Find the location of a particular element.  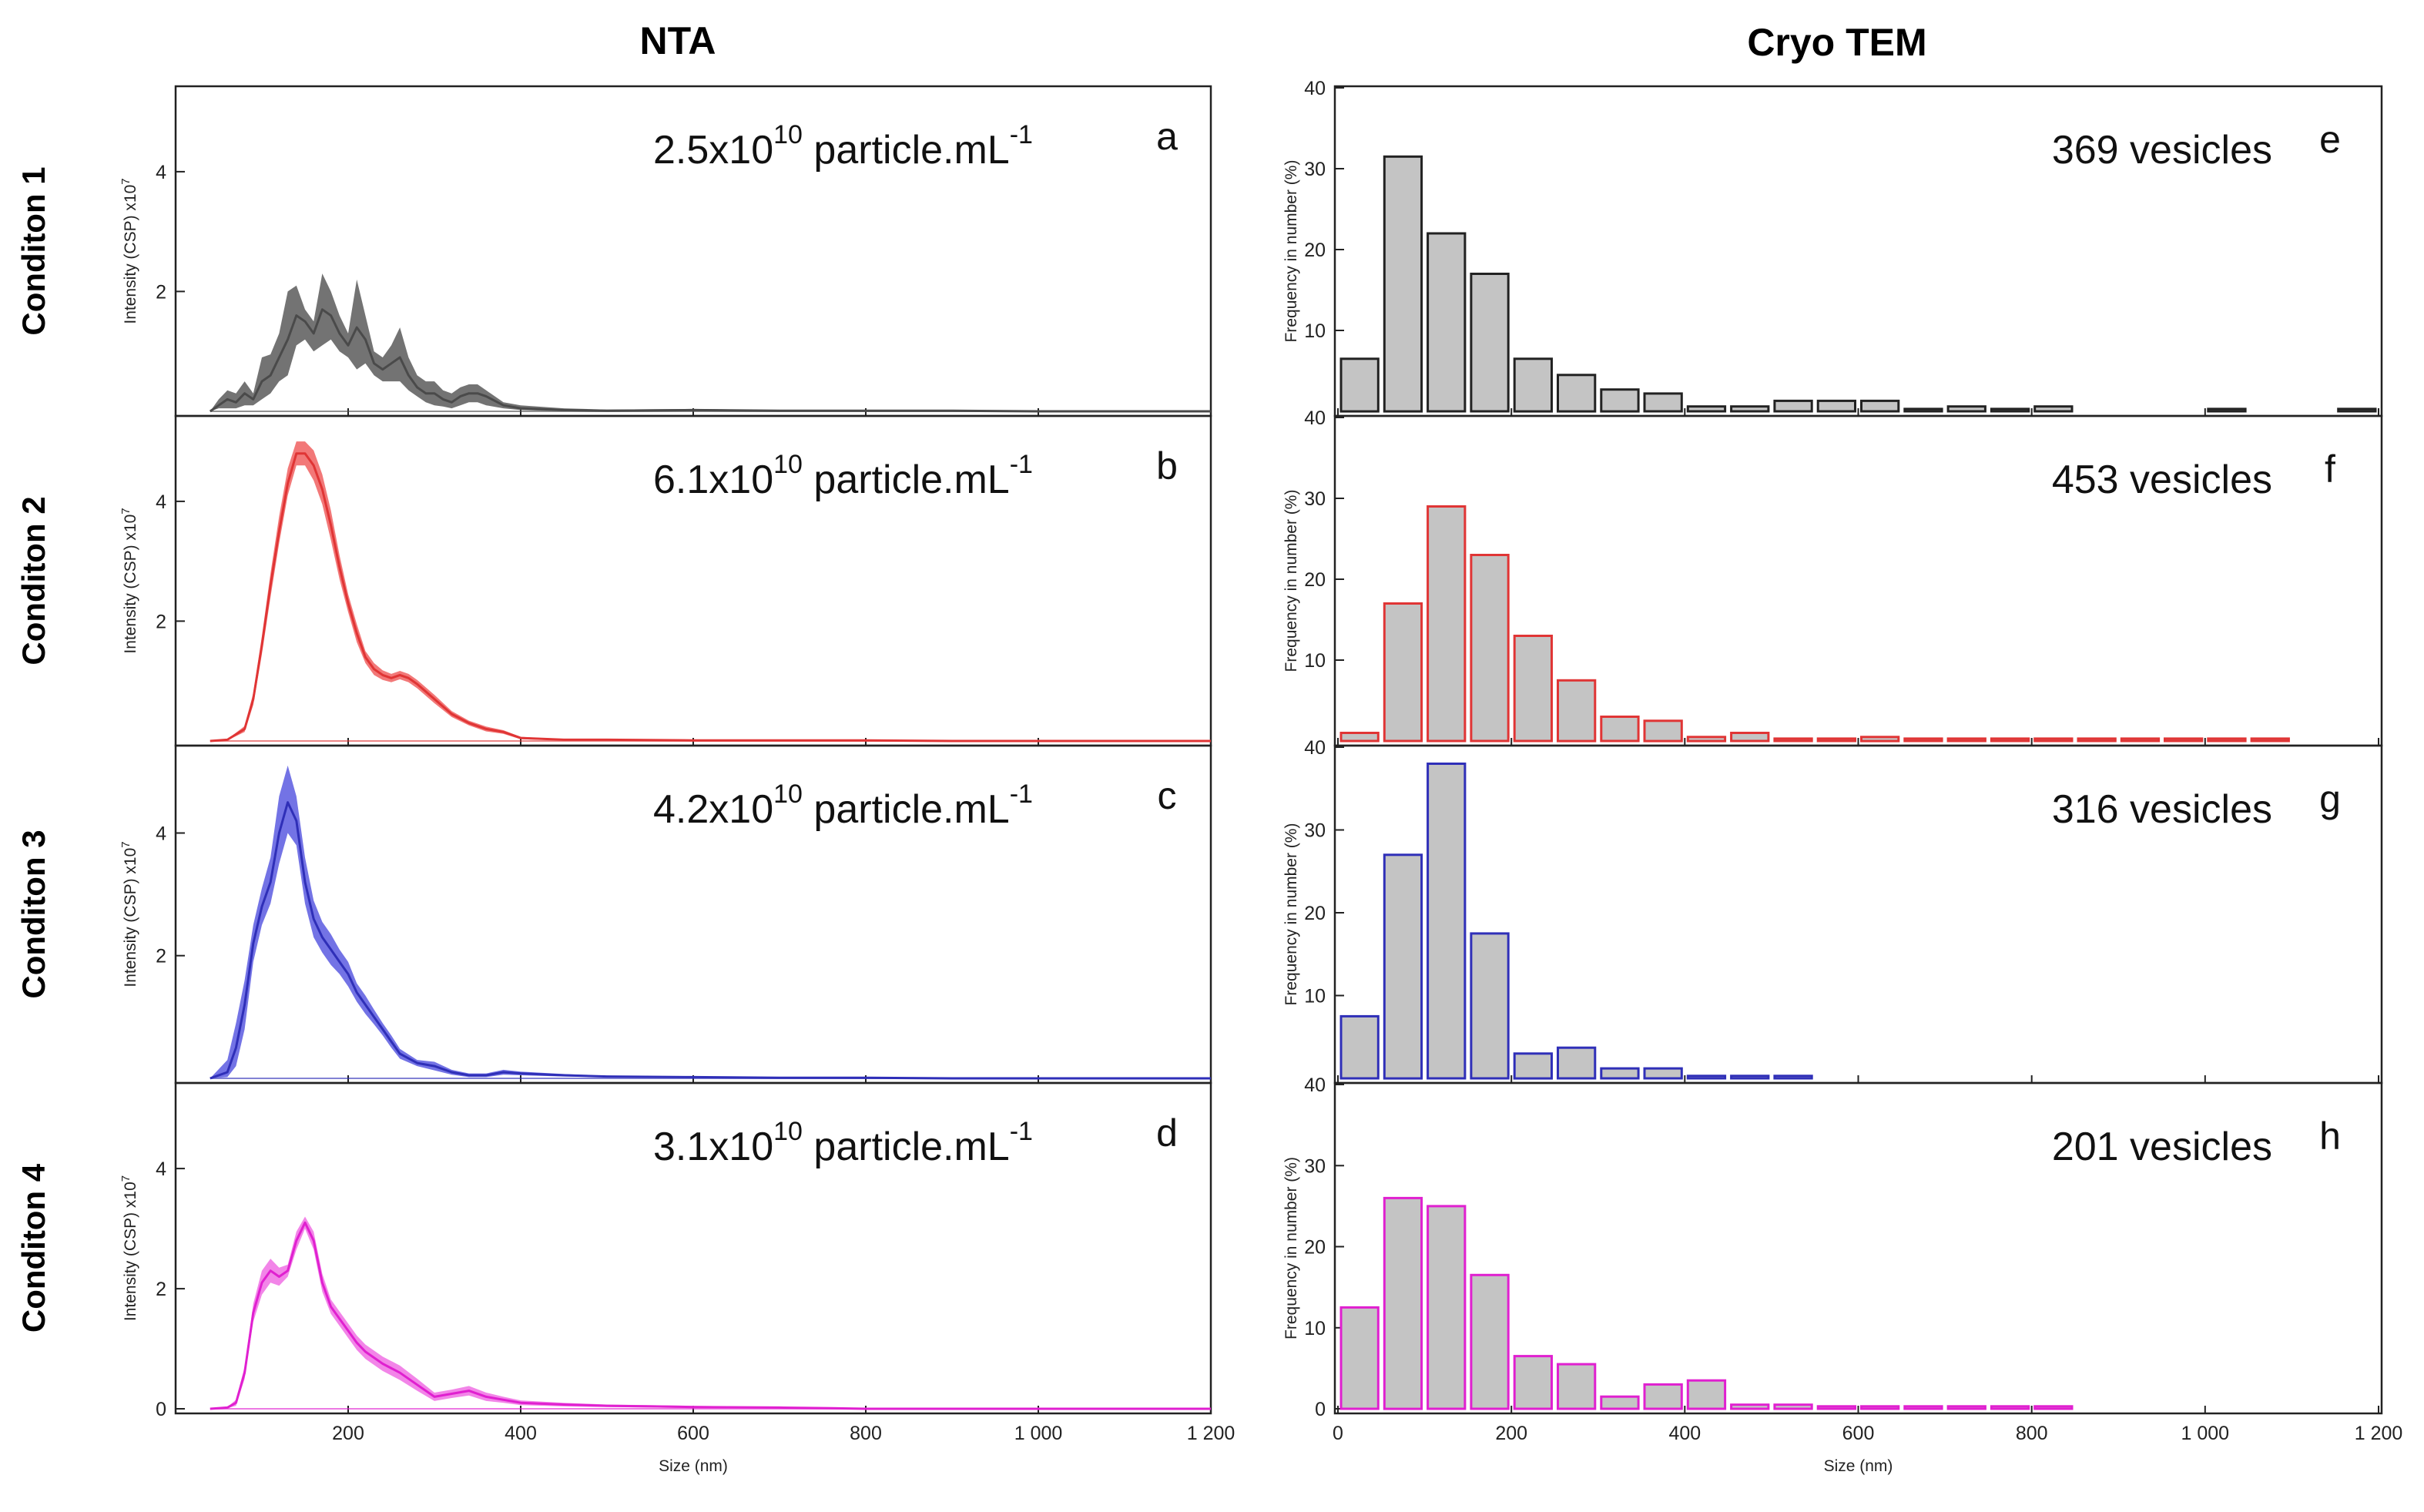

annotation-prefix: 6.1x10 is located at coordinates (713, 480).